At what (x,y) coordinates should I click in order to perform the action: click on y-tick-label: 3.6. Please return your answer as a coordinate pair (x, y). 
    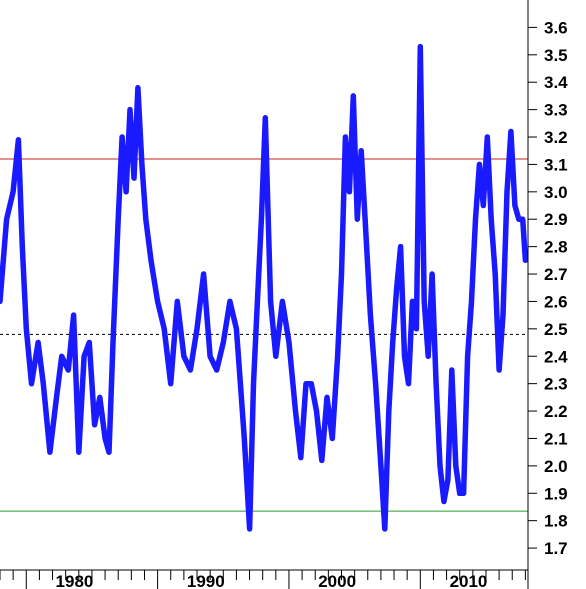
    Looking at the image, I should click on (556, 27).